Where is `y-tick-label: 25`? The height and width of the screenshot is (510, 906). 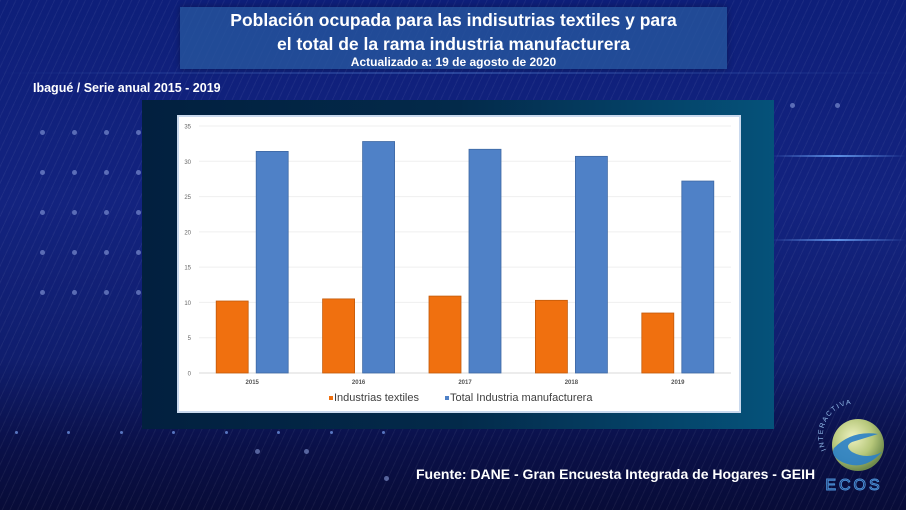 y-tick-label: 25 is located at coordinates (187, 198).